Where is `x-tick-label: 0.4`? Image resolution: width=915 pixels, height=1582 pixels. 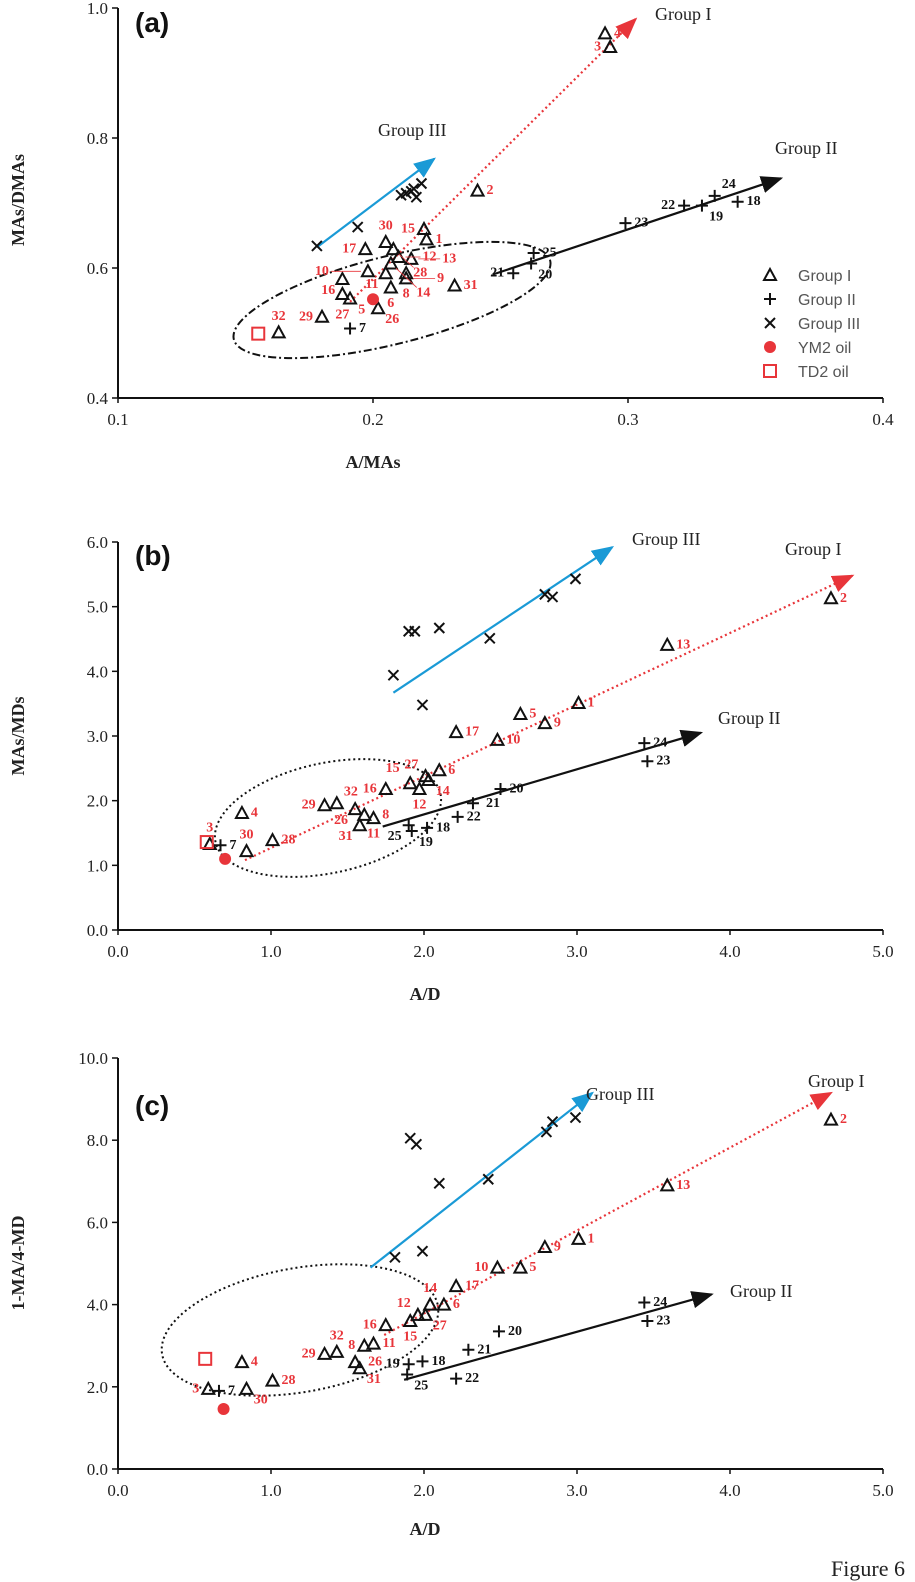 x-tick-label: 0.4 is located at coordinates (883, 419).